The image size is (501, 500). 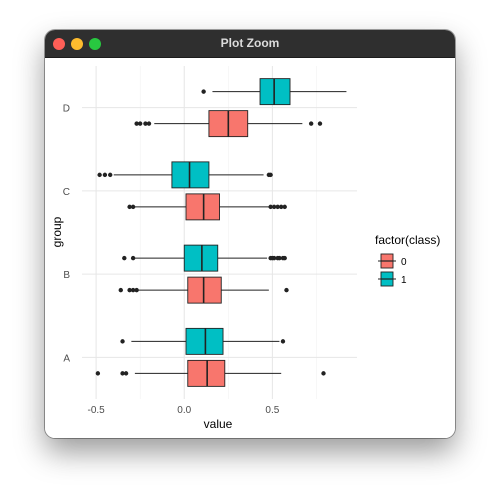 I want to click on y-tick-label: C, so click(x=66, y=192).